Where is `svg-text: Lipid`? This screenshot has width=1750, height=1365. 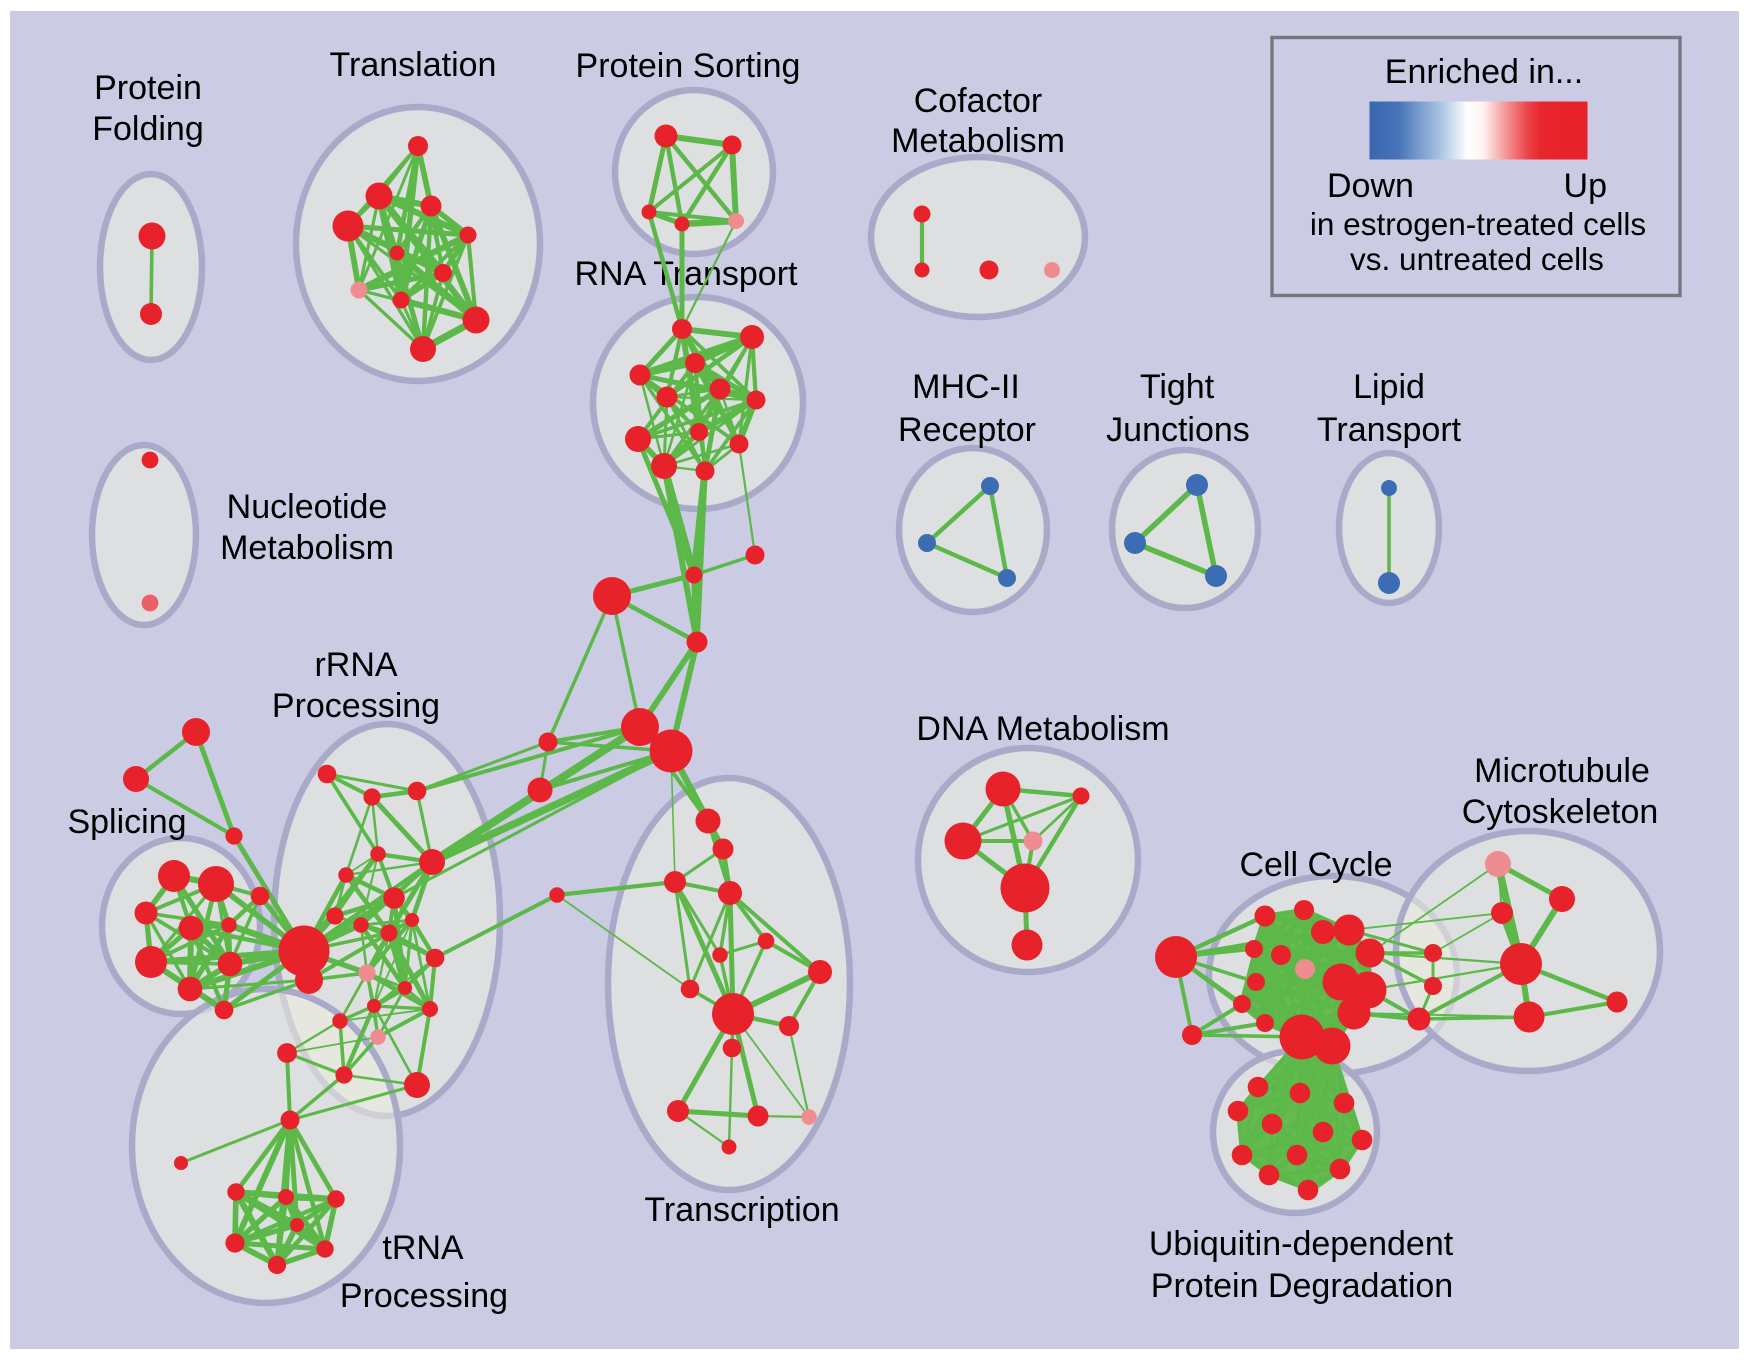 svg-text: Lipid is located at coordinates (1389, 387).